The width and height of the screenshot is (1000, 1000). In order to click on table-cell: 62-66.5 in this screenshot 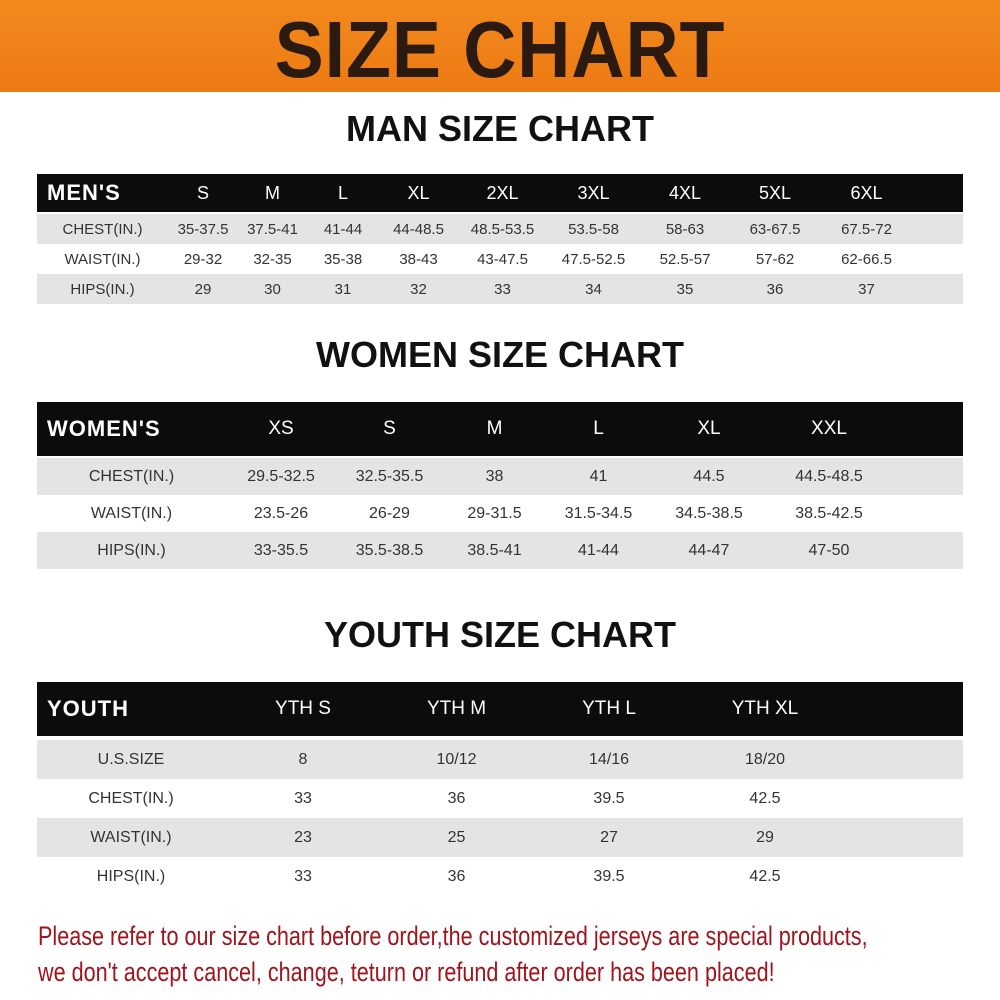, I will do `click(866, 259)`.